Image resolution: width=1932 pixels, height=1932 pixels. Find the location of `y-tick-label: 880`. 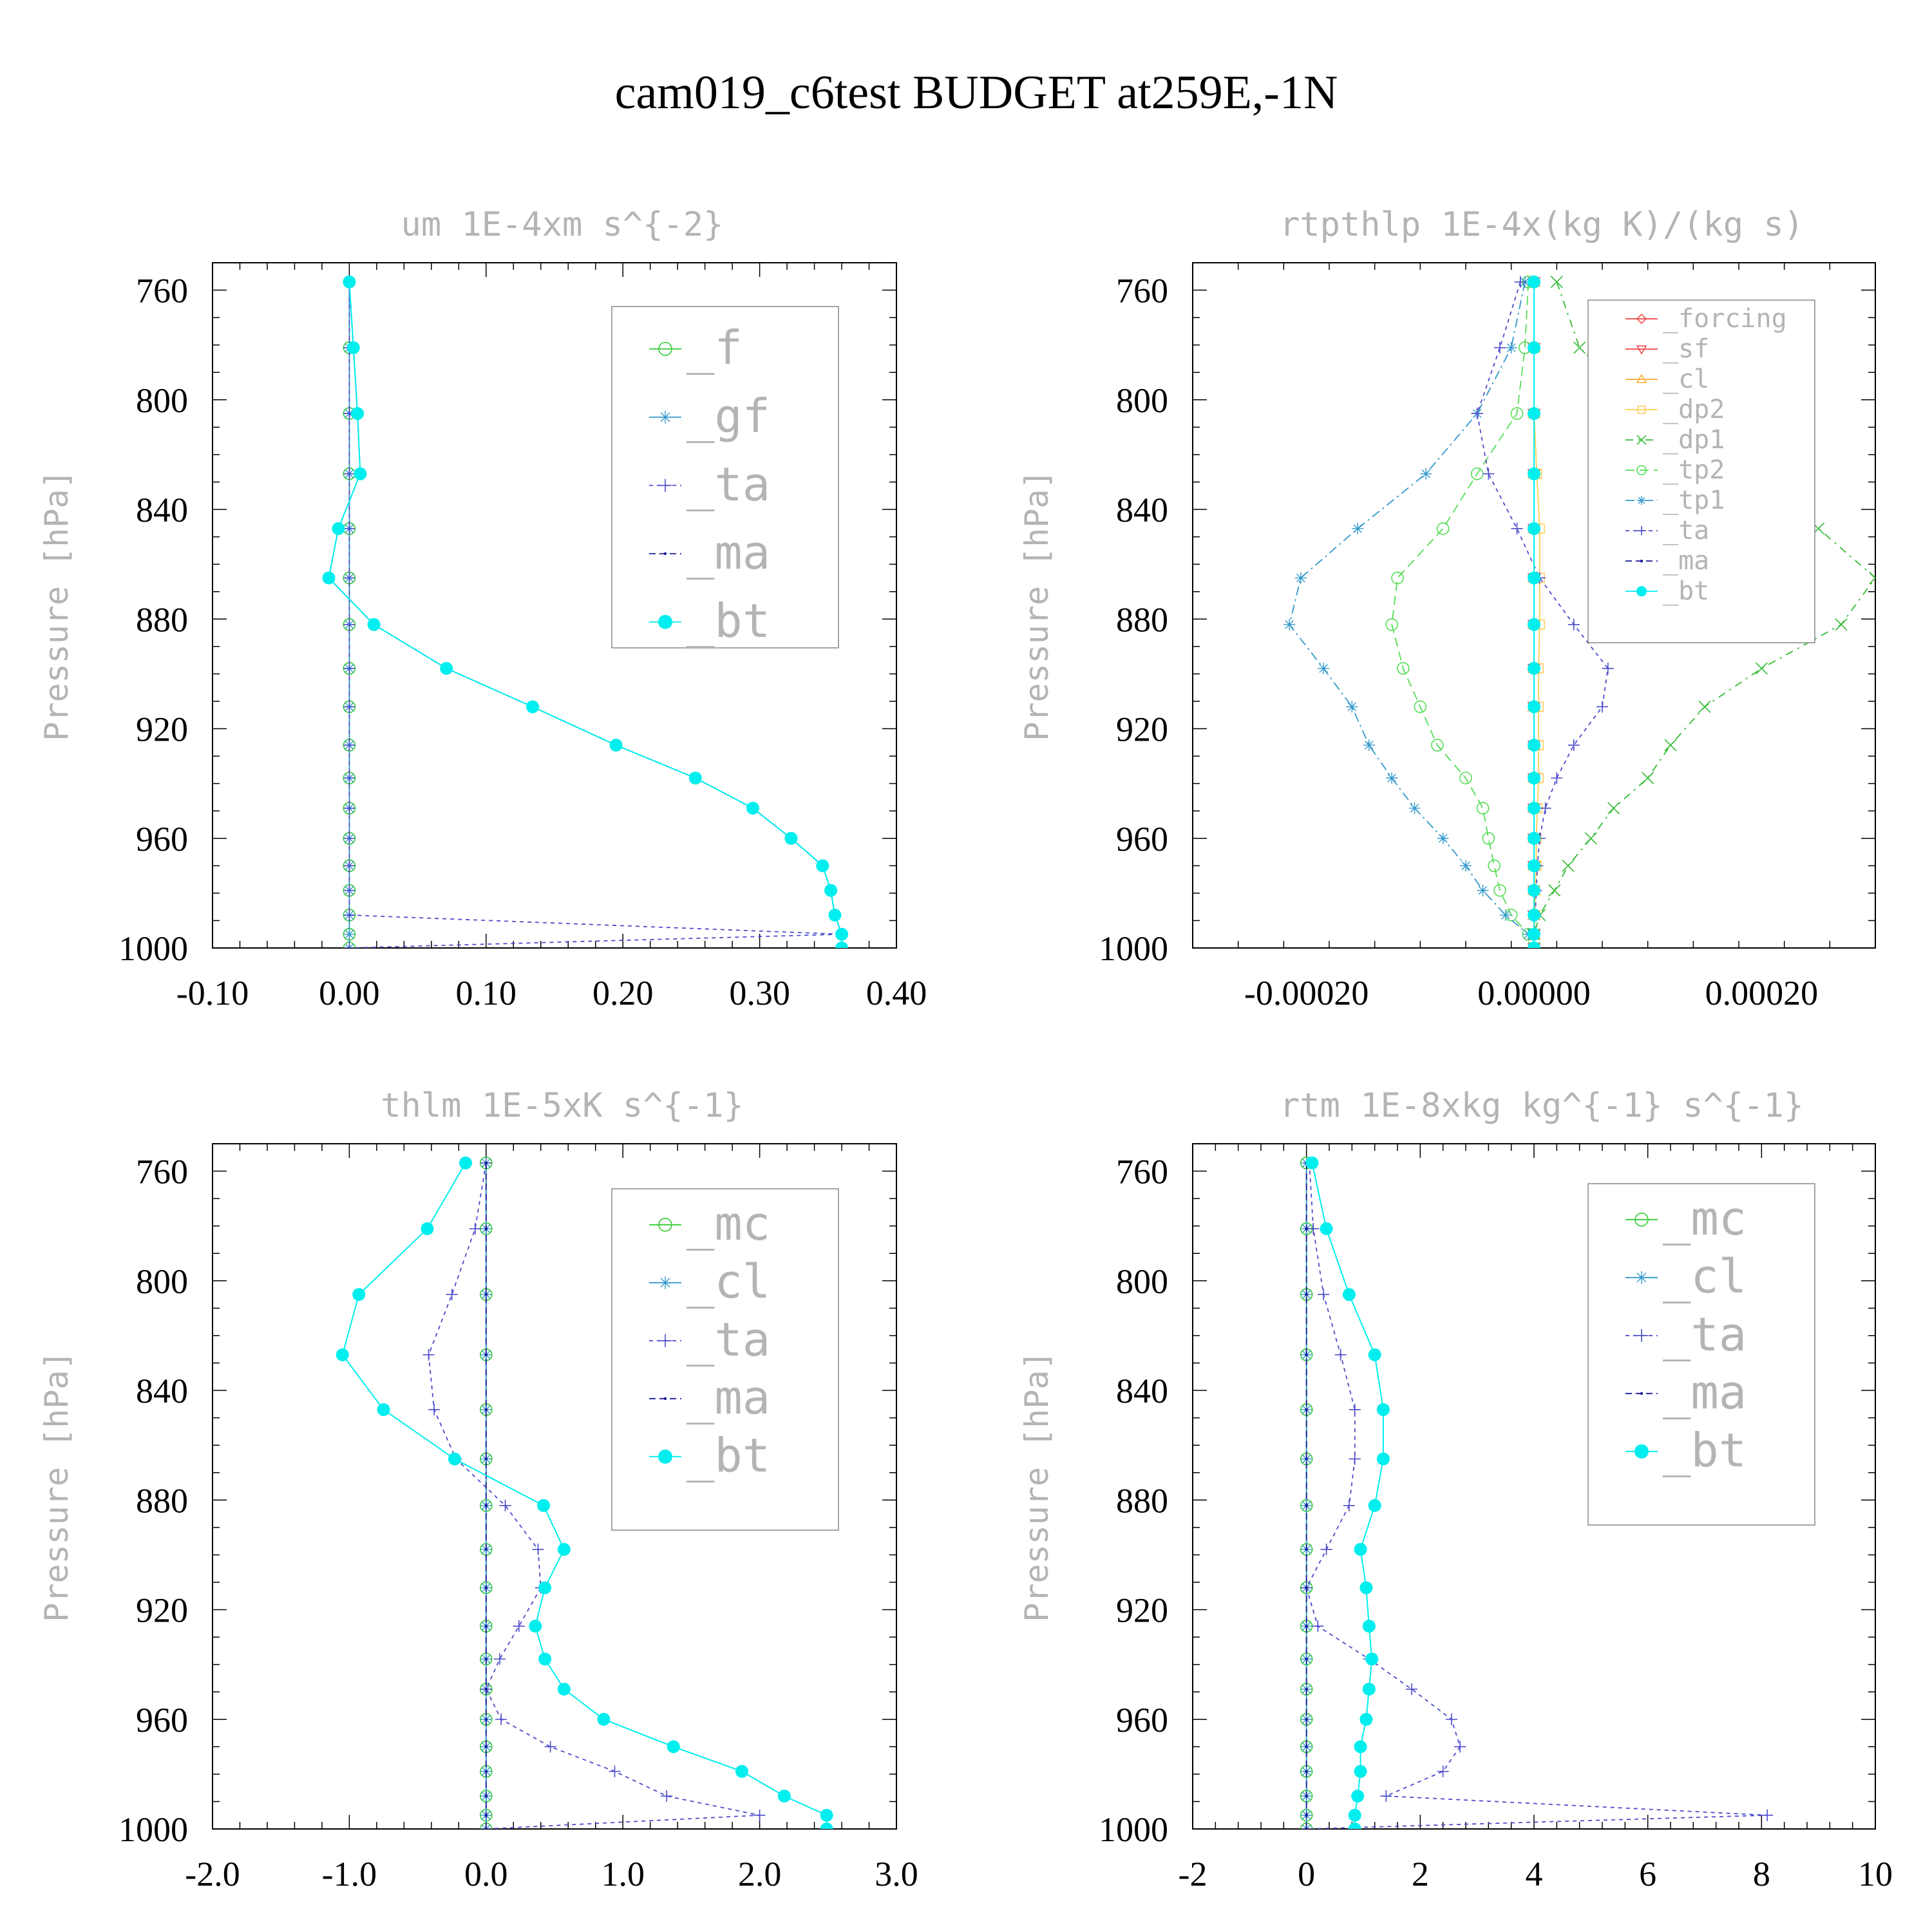

y-tick-label: 880 is located at coordinates (1142, 1500).